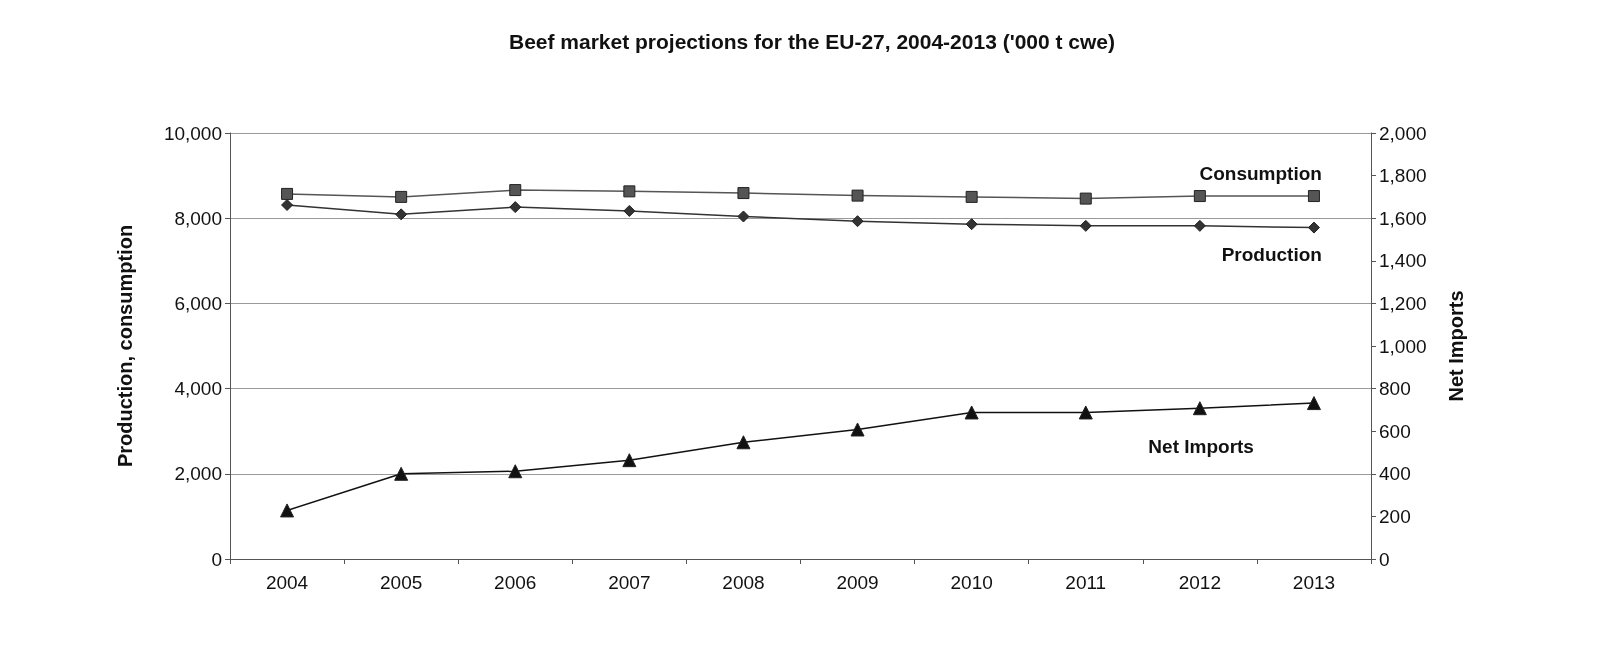 This screenshot has height=647, width=1624. Describe the element at coordinates (198, 218) in the screenshot. I see `y-tick-label: 8,000` at that location.